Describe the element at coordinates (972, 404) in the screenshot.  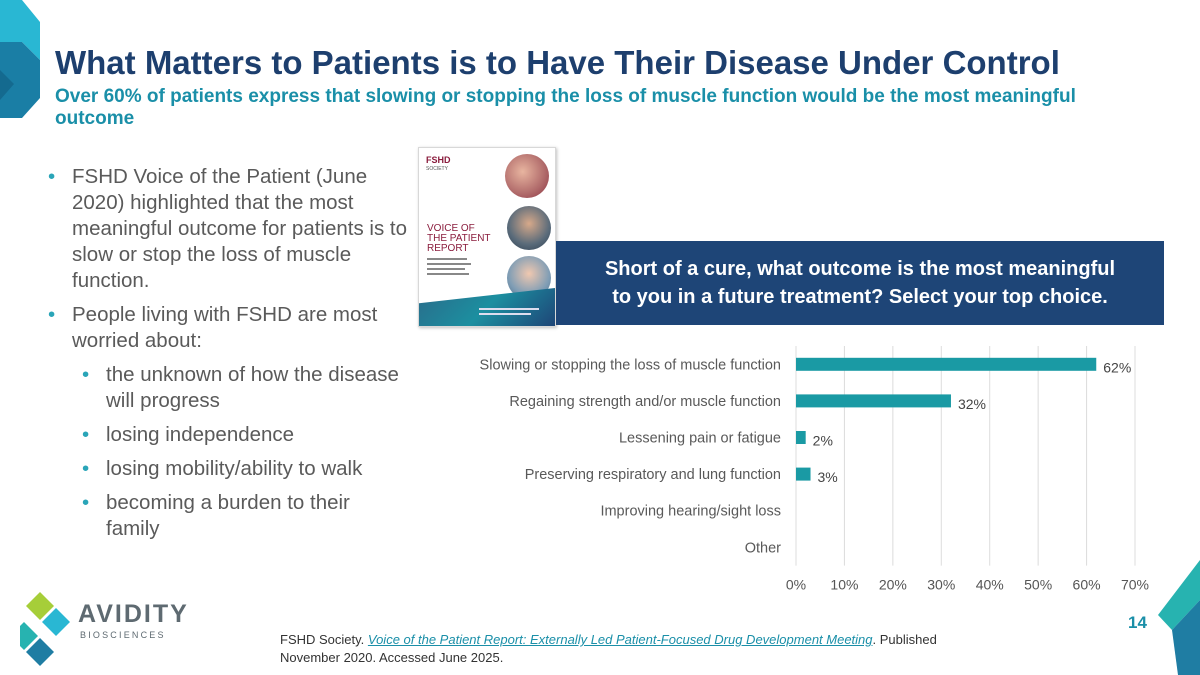
I see `data-label: 32%` at that location.